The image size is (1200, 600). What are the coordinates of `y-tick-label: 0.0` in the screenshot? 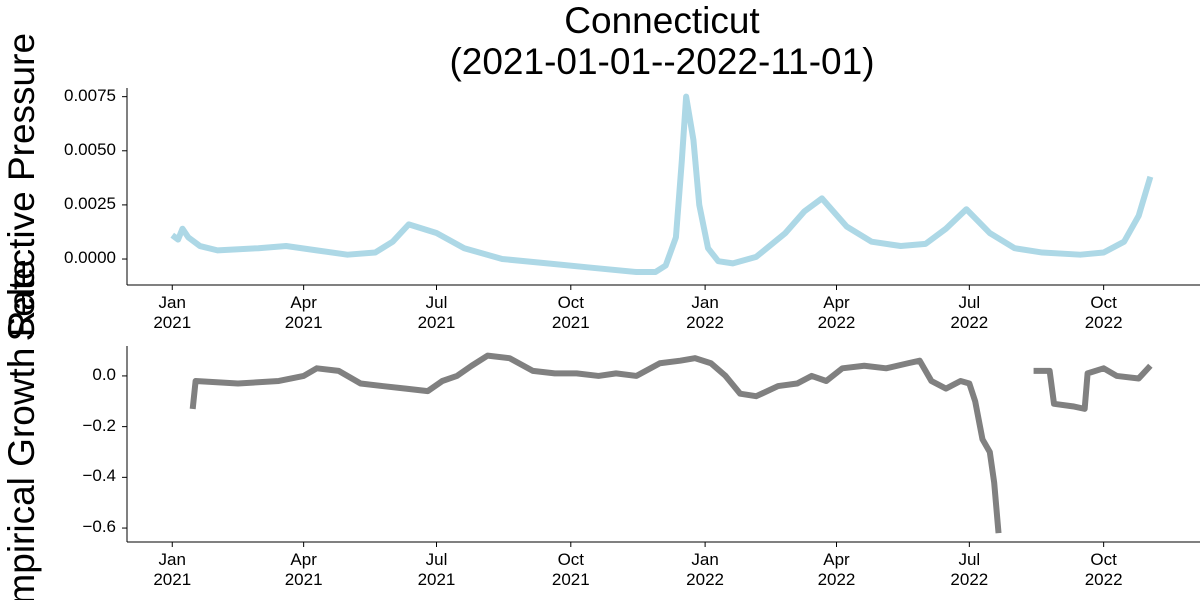 It's located at (104, 374).